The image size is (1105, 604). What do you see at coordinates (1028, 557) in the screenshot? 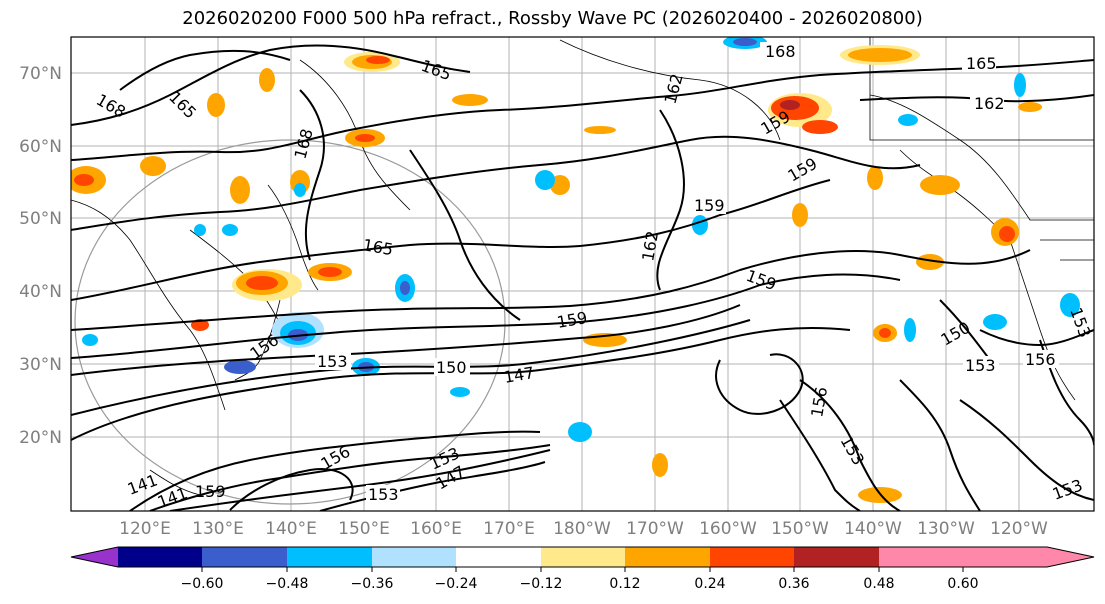
I see `colorbar-extend-high` at bounding box center [1028, 557].